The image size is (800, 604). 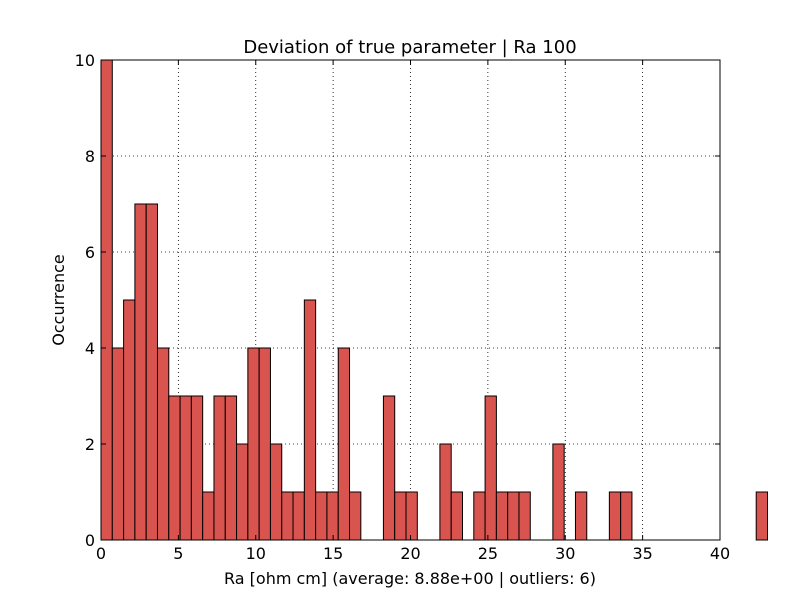 What do you see at coordinates (90, 444) in the screenshot?
I see `y-tick-label: 2` at bounding box center [90, 444].